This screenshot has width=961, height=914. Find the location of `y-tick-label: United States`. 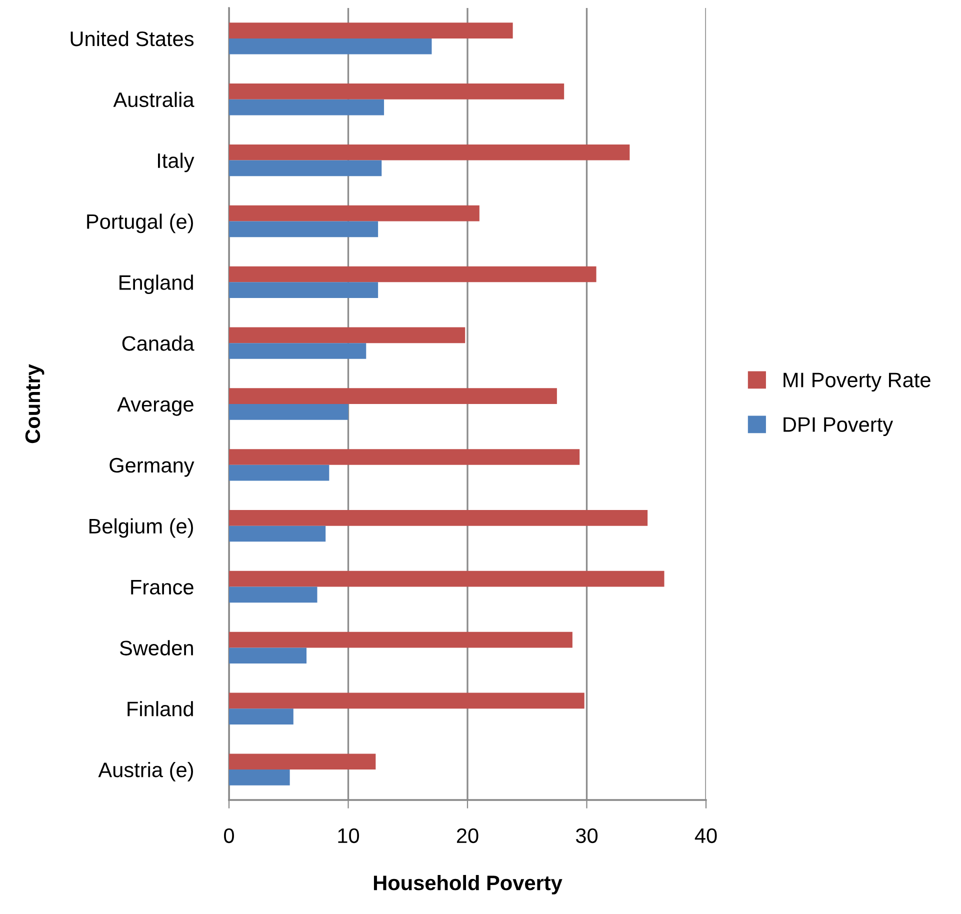

y-tick-label: United States is located at coordinates (132, 38).